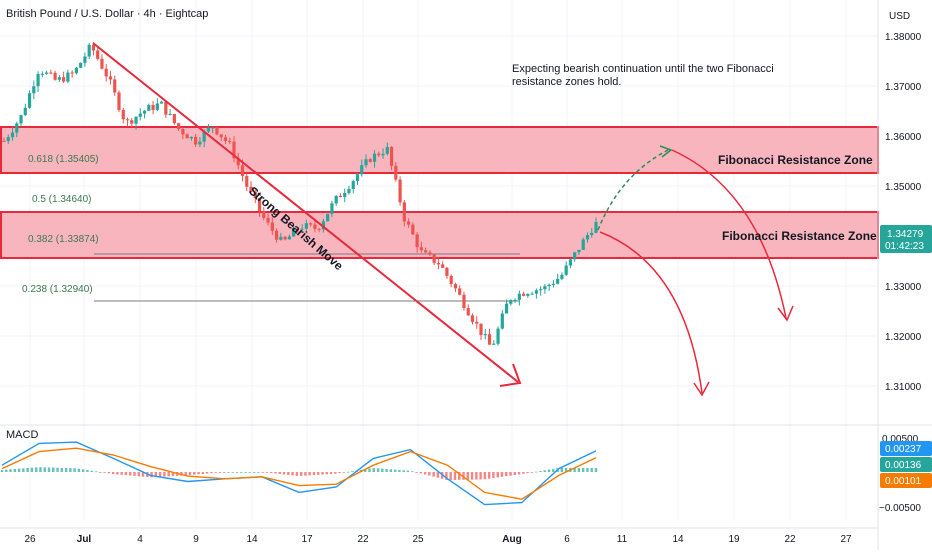 The height and width of the screenshot is (555, 932). I want to click on price-tick-label: 1.38000, so click(903, 37).